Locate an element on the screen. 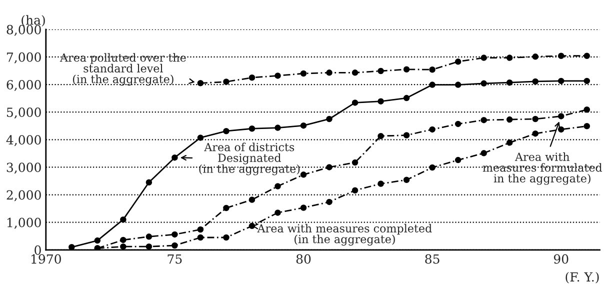 This screenshot has width=612, height=294. y-tick-label: 0 is located at coordinates (37, 250).